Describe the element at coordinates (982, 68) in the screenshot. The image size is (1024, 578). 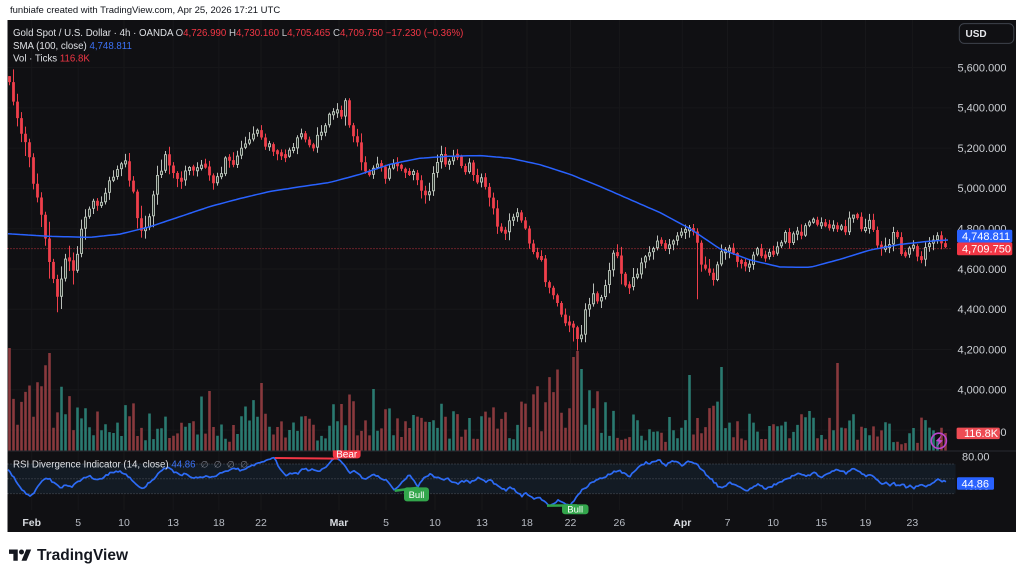
I see `svg-text: 5,600.000` at that location.